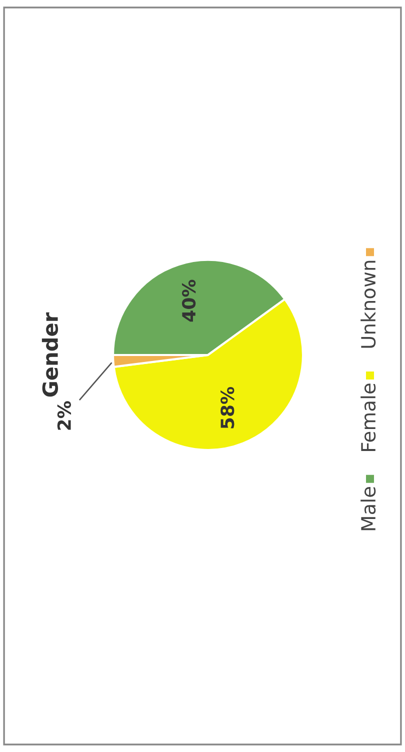 The height and width of the screenshot is (752, 405). What do you see at coordinates (368, 304) in the screenshot?
I see `legend-label: Unknown` at bounding box center [368, 304].